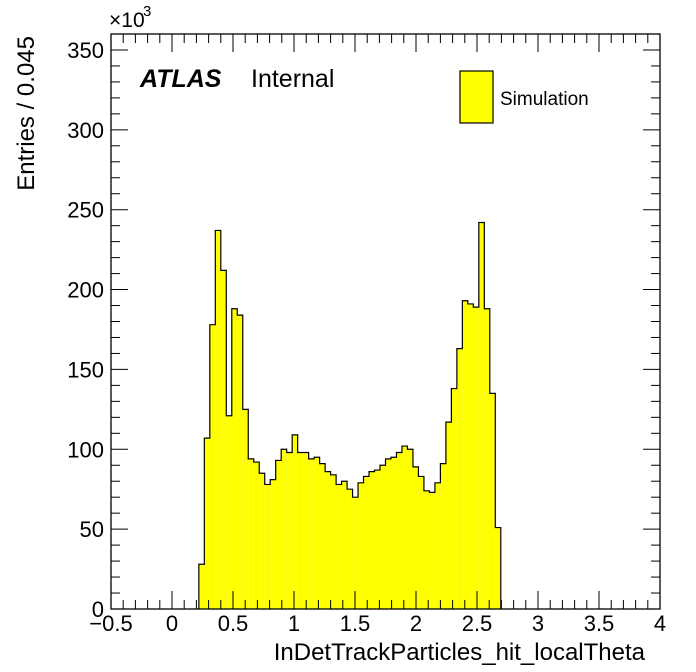  I want to click on x-tick-label: 0.5, so click(233, 623).